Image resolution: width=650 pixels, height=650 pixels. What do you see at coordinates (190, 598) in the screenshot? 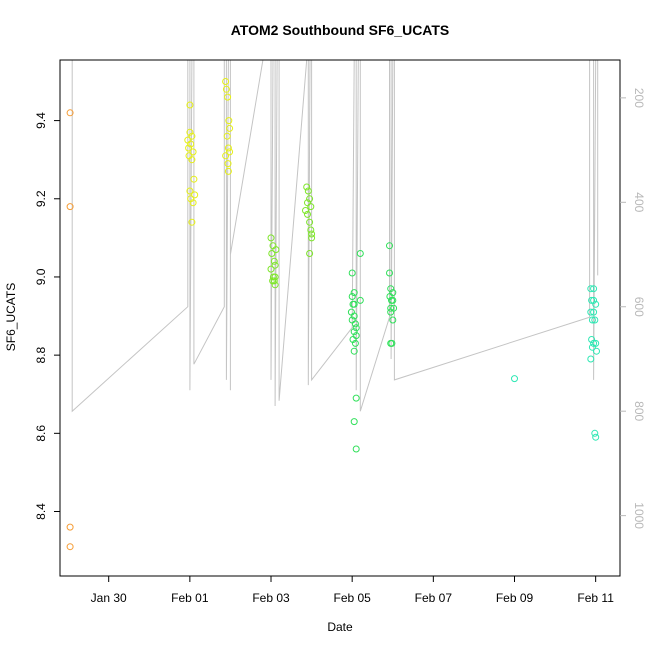
I see `x-tick-label: Feb 01` at bounding box center [190, 598].